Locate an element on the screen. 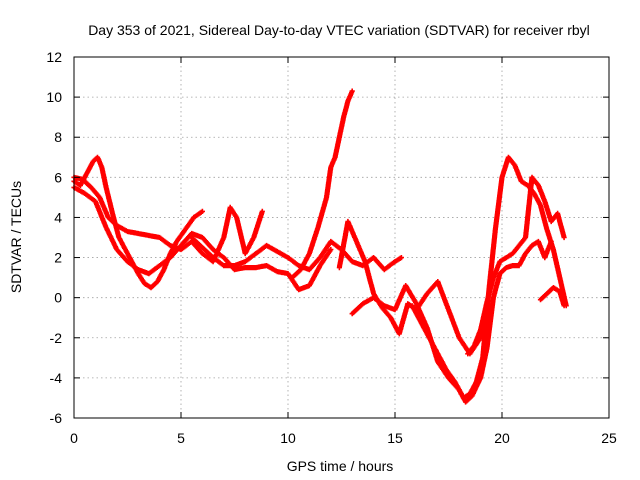 Image resolution: width=640 pixels, height=480 pixels. x-tick-label: 0 is located at coordinates (74, 438).